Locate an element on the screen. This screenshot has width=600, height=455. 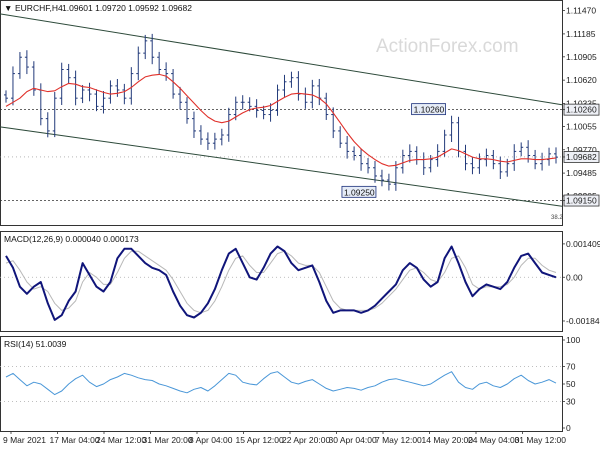
price-axis-label: 1.10055 is located at coordinates (581, 126).